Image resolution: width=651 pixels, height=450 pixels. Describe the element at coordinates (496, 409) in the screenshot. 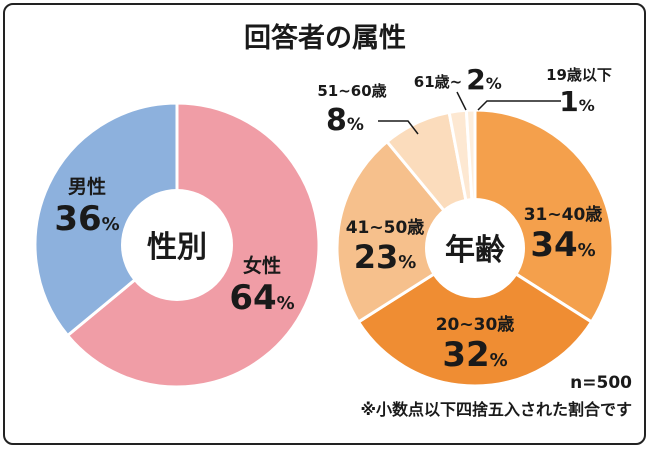

I see `rounding-note: ※小数点以下四捨五入された割合です` at that location.